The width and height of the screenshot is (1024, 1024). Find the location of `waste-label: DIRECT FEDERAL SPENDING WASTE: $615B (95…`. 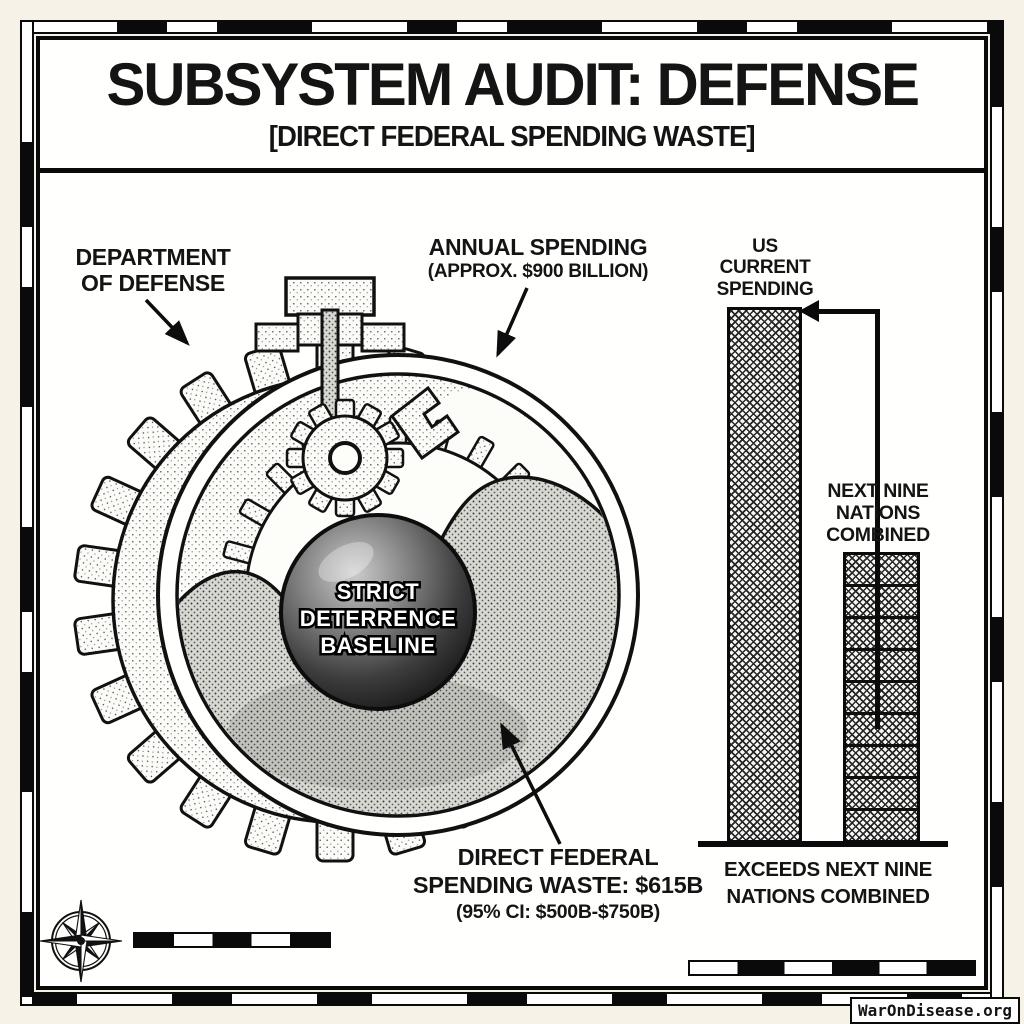

waste-label: DIRECT FEDERAL SPENDING WASTE: $615B (95… is located at coordinates (558, 883).